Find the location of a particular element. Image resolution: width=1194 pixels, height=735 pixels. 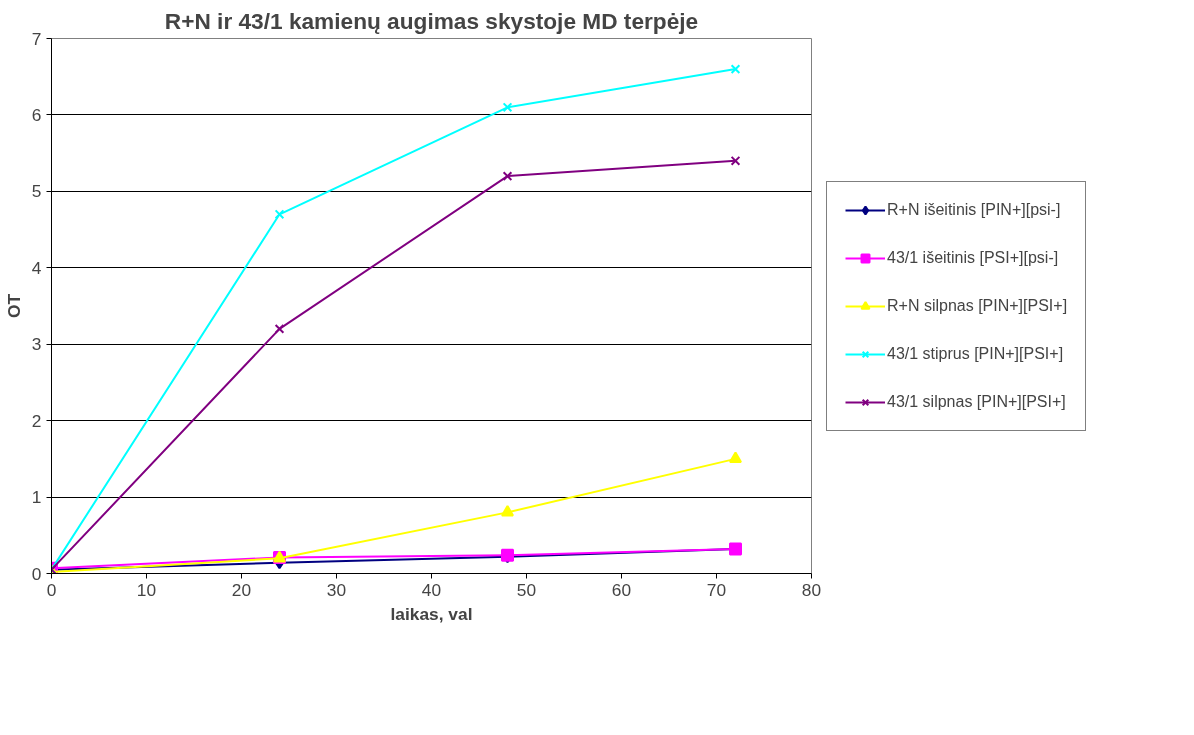

legend-label: 43/1 stiprus [PIN+][PSI+] is located at coordinates (975, 353).